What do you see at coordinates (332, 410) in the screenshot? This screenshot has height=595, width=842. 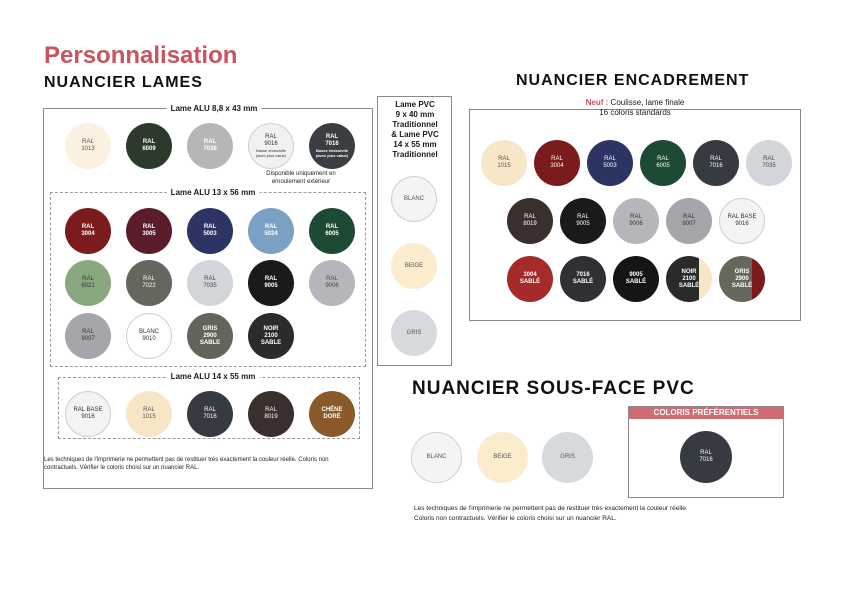 I see `swatch-label: CHÊNE` at bounding box center [332, 410].